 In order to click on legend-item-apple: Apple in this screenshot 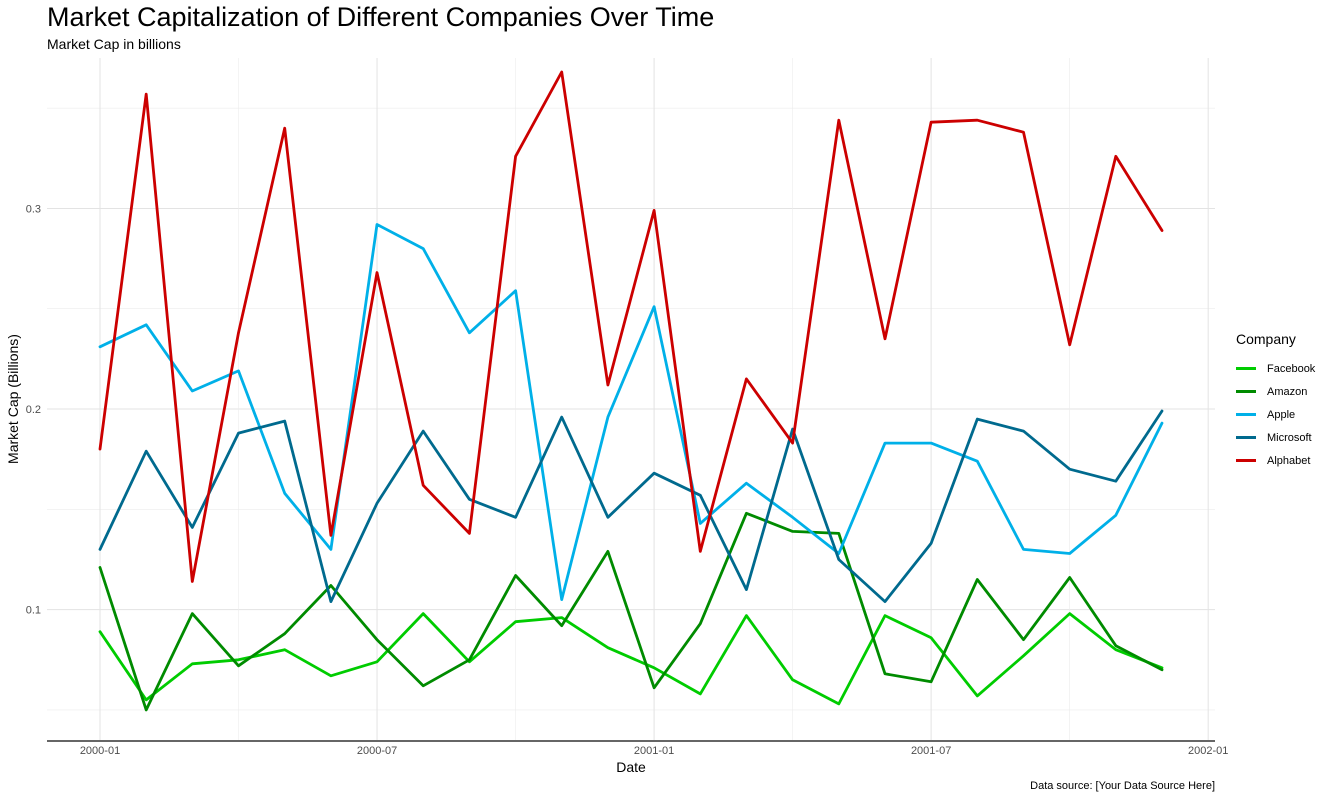, I will do `click(1275, 414)`.